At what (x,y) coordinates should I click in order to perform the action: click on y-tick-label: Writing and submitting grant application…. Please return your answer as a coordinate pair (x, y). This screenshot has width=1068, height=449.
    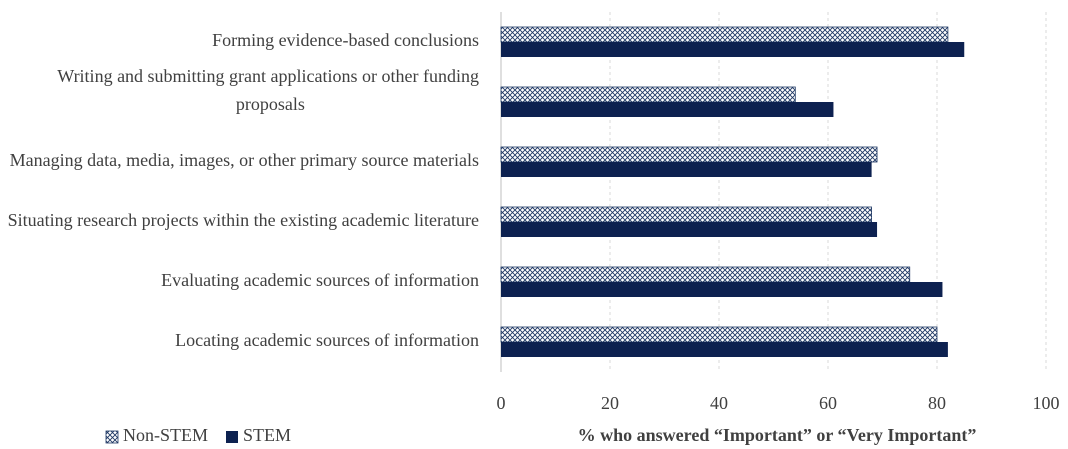
    Looking at the image, I should click on (268, 90).